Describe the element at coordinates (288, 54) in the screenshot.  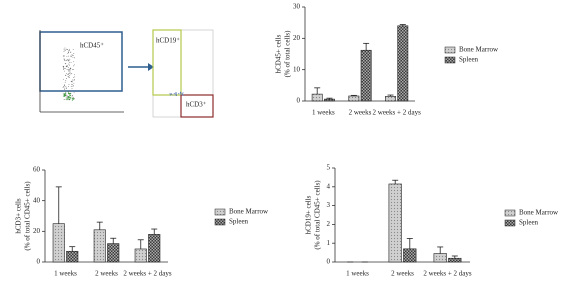
I see `y-axis-label: (% of total cells)` at that location.